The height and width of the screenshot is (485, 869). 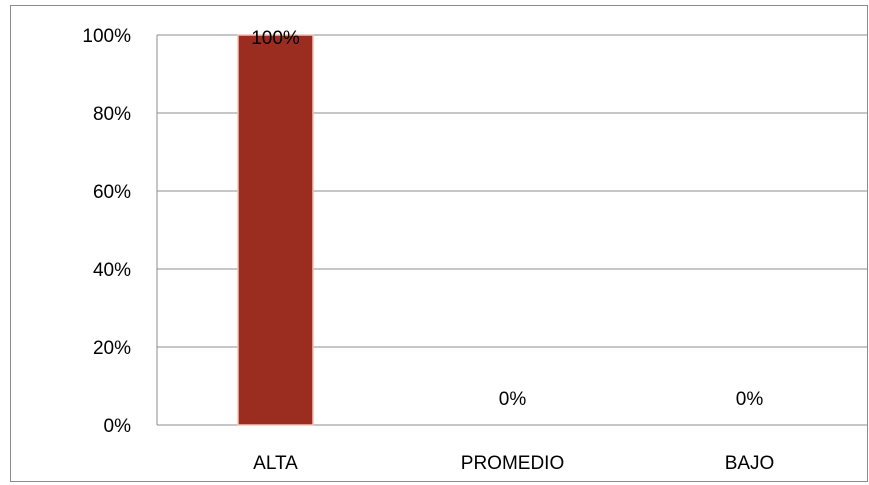 I want to click on y-tick-label: 20%, so click(x=112, y=348).